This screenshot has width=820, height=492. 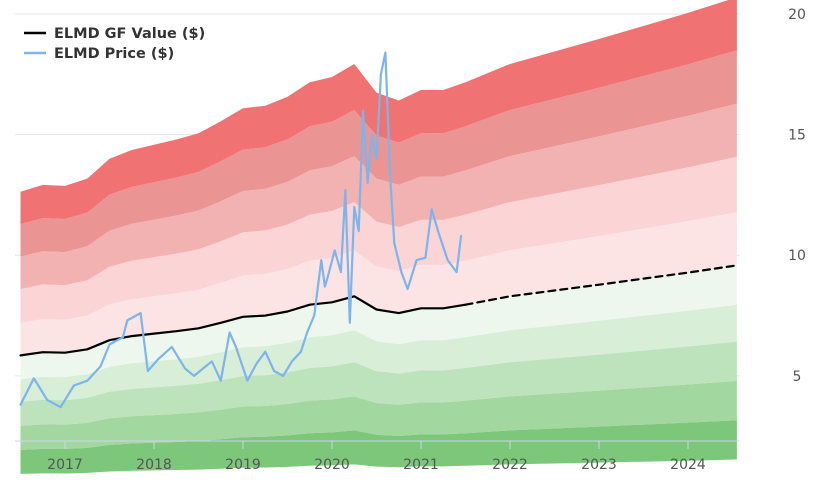 I want to click on gf-value-line, so click(x=243, y=326).